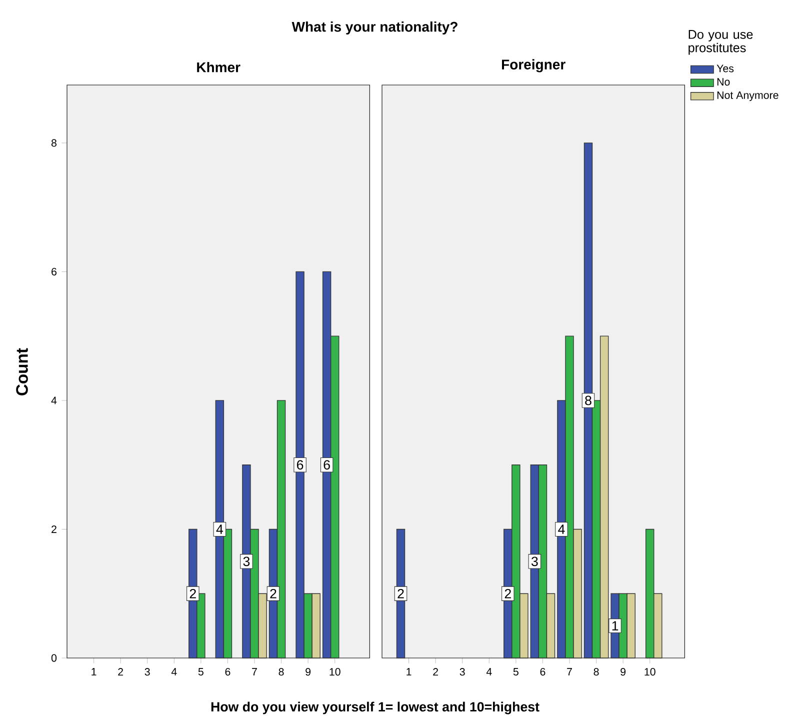 The image size is (812, 718). What do you see at coordinates (54, 272) in the screenshot?
I see `y-tick-label: 6` at bounding box center [54, 272].